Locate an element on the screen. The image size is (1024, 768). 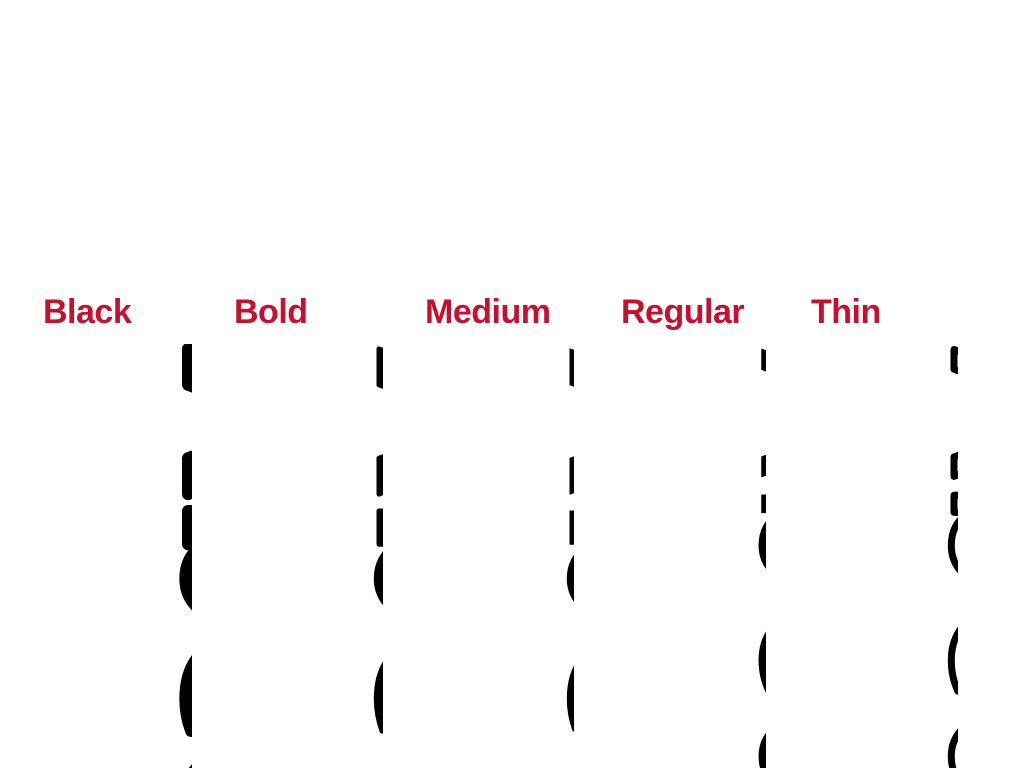
specimen-text-bold: Abcd is located at coordinates (358, 558).